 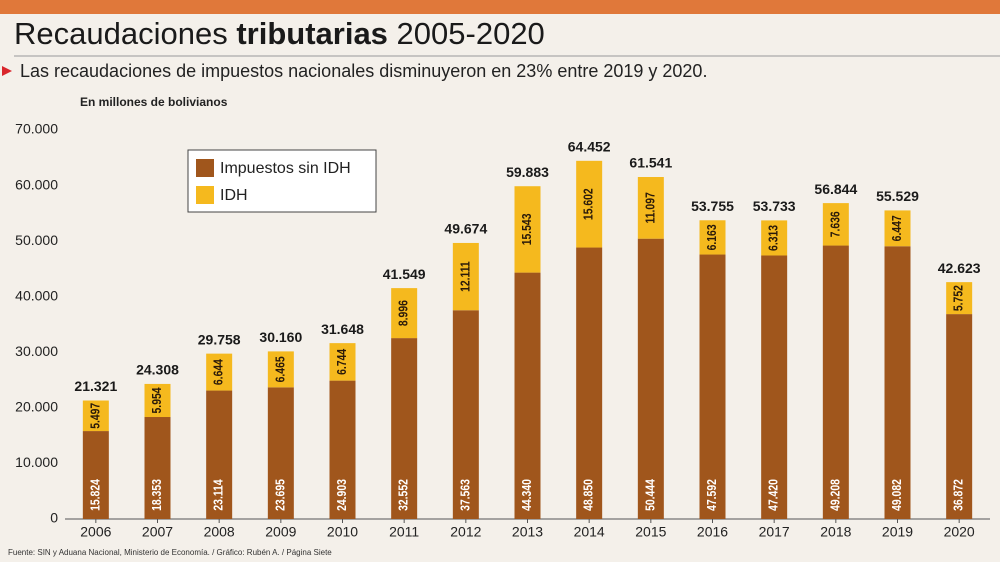 What do you see at coordinates (95, 495) in the screenshot?
I see `value-label: 15.824` at bounding box center [95, 495].